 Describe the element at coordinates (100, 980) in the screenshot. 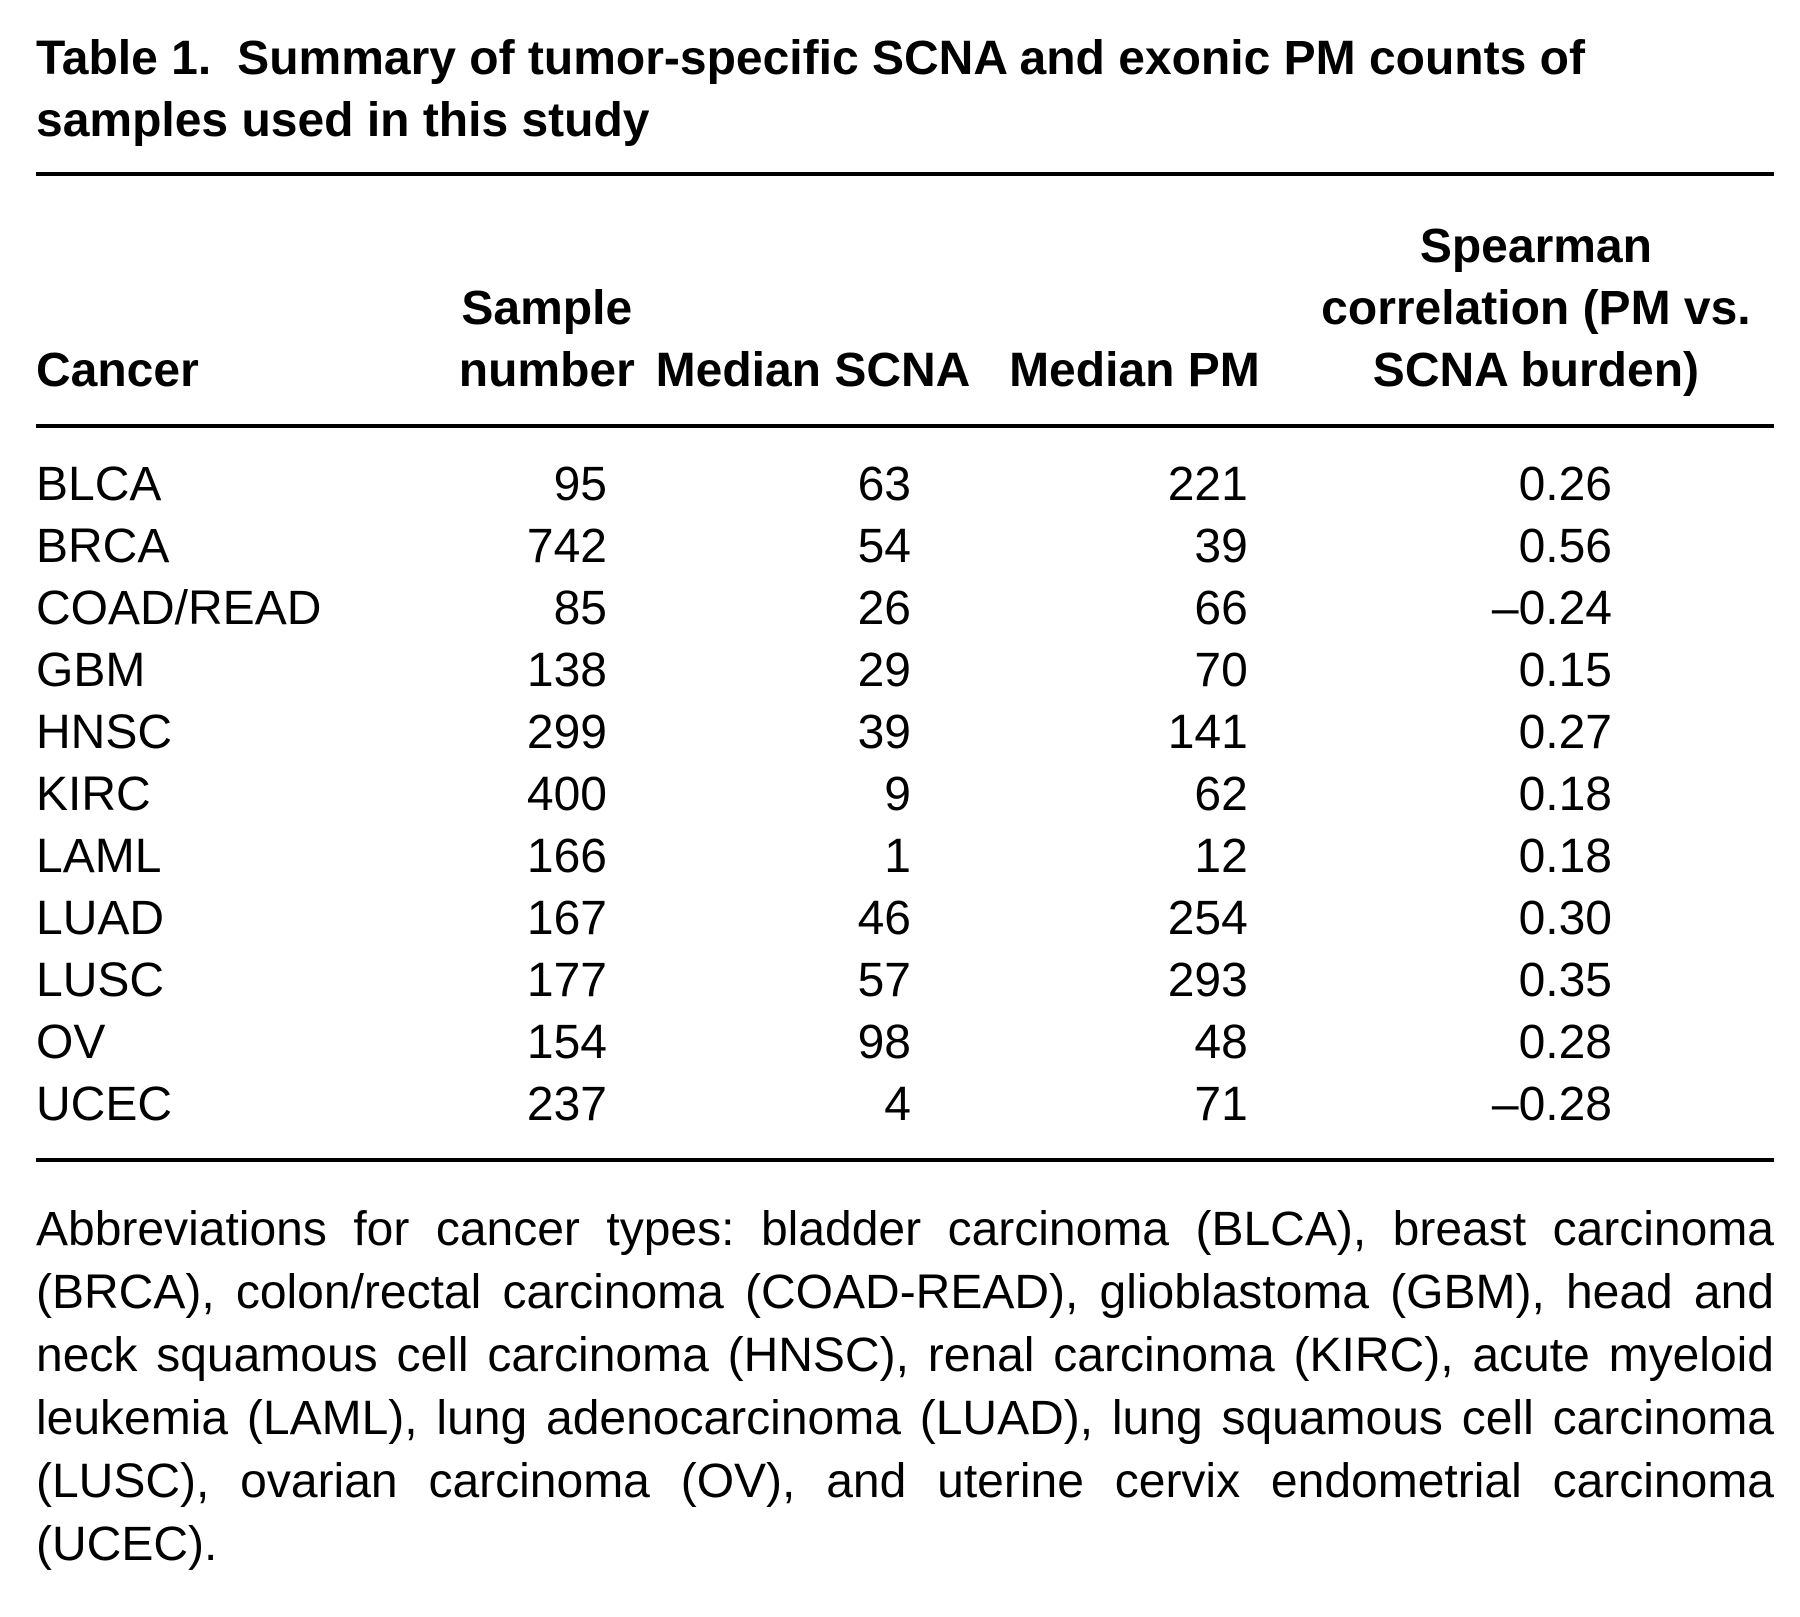

I see `cell-cancer: LUSC` at that location.